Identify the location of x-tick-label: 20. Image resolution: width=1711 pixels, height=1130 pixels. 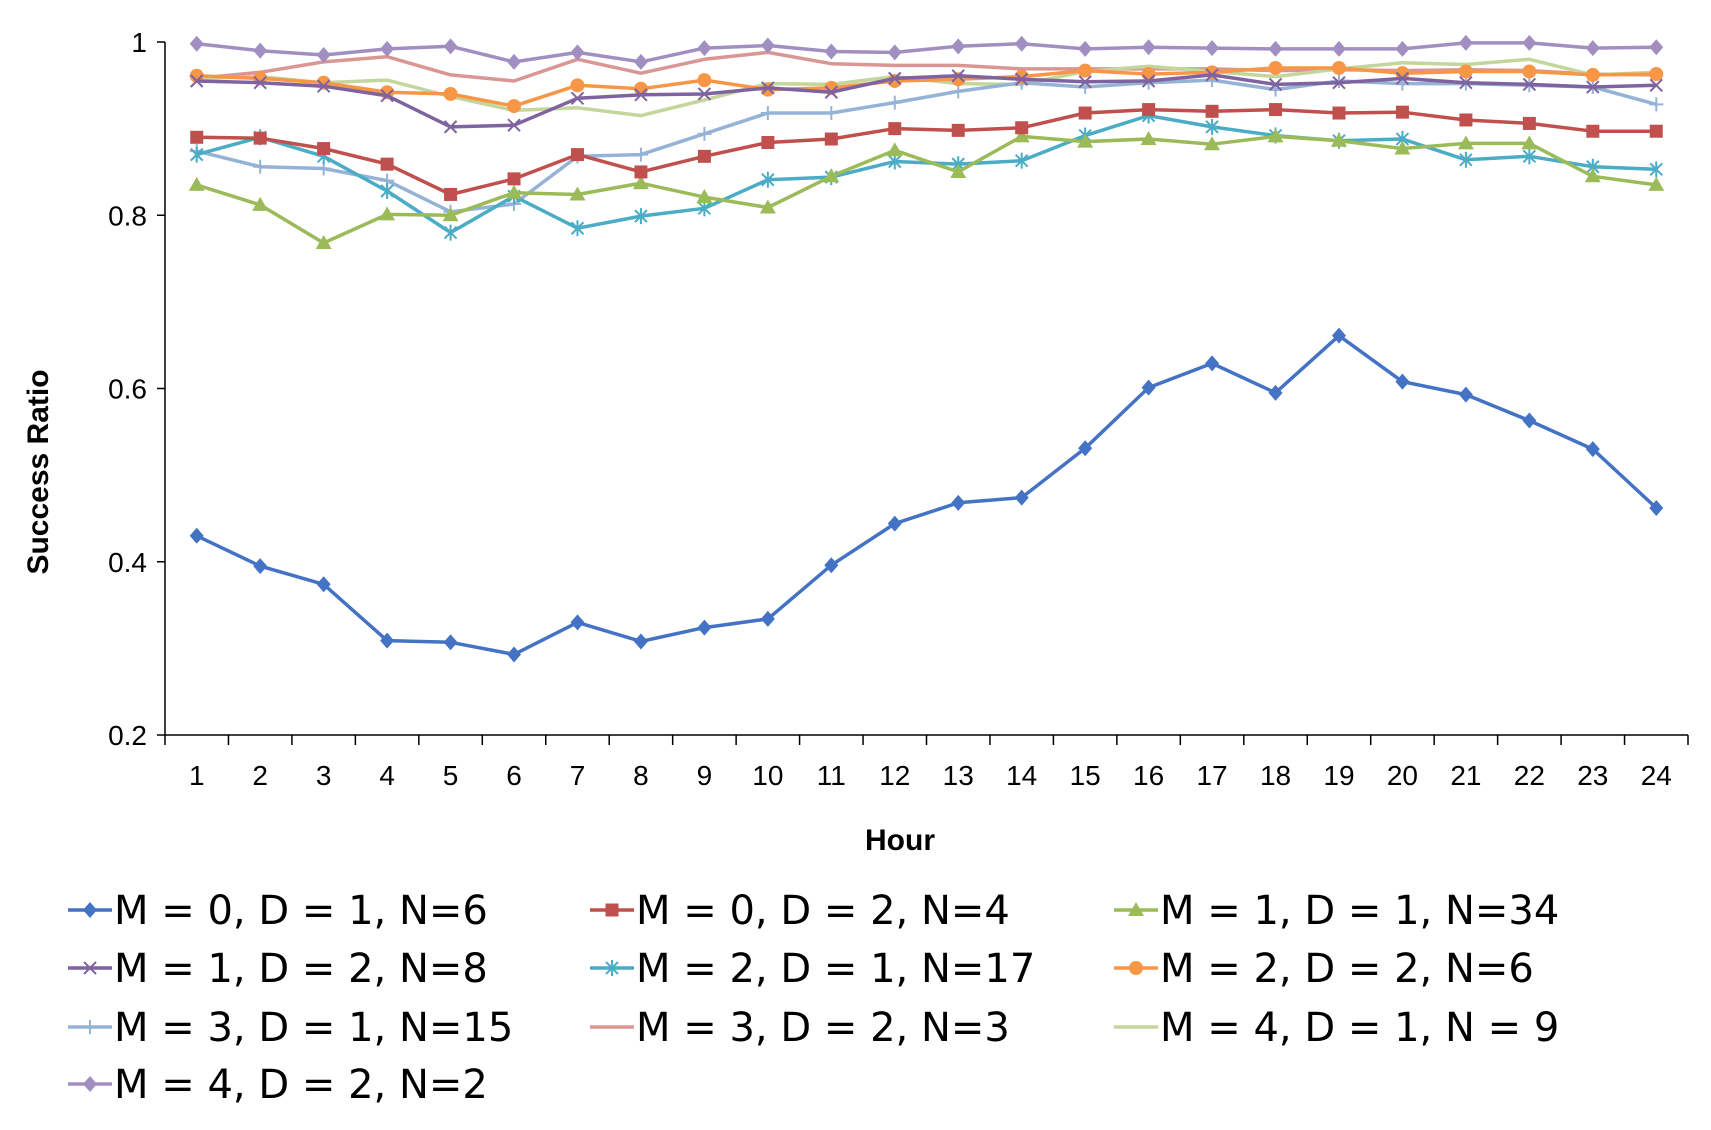
(1402, 775).